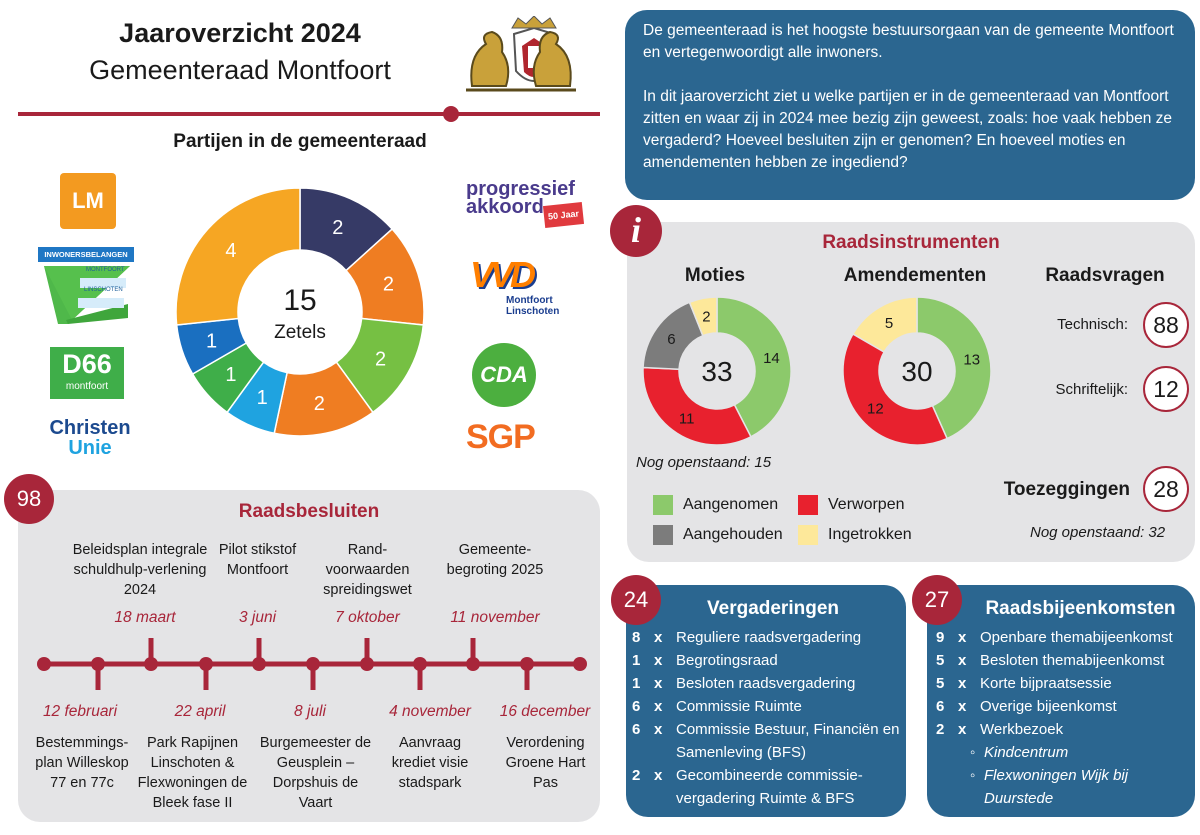 Image resolution: width=1200 pixels, height=835 pixels. Describe the element at coordinates (771, 358) in the screenshot. I see `slice-label-aangenomen: 14` at that location.